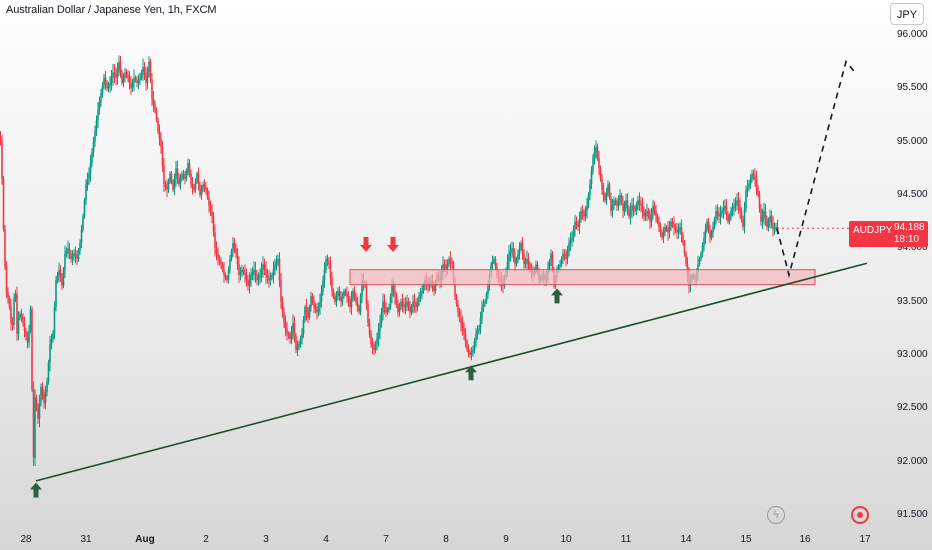 The image size is (932, 550). What do you see at coordinates (860, 515) in the screenshot?
I see `target-icon` at bounding box center [860, 515].